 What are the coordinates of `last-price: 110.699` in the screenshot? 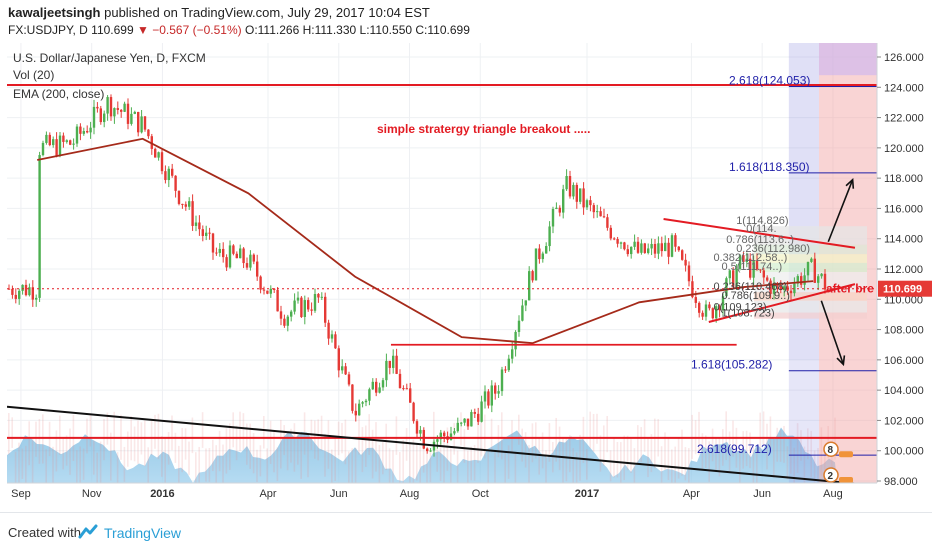 It's located at (112, 30).